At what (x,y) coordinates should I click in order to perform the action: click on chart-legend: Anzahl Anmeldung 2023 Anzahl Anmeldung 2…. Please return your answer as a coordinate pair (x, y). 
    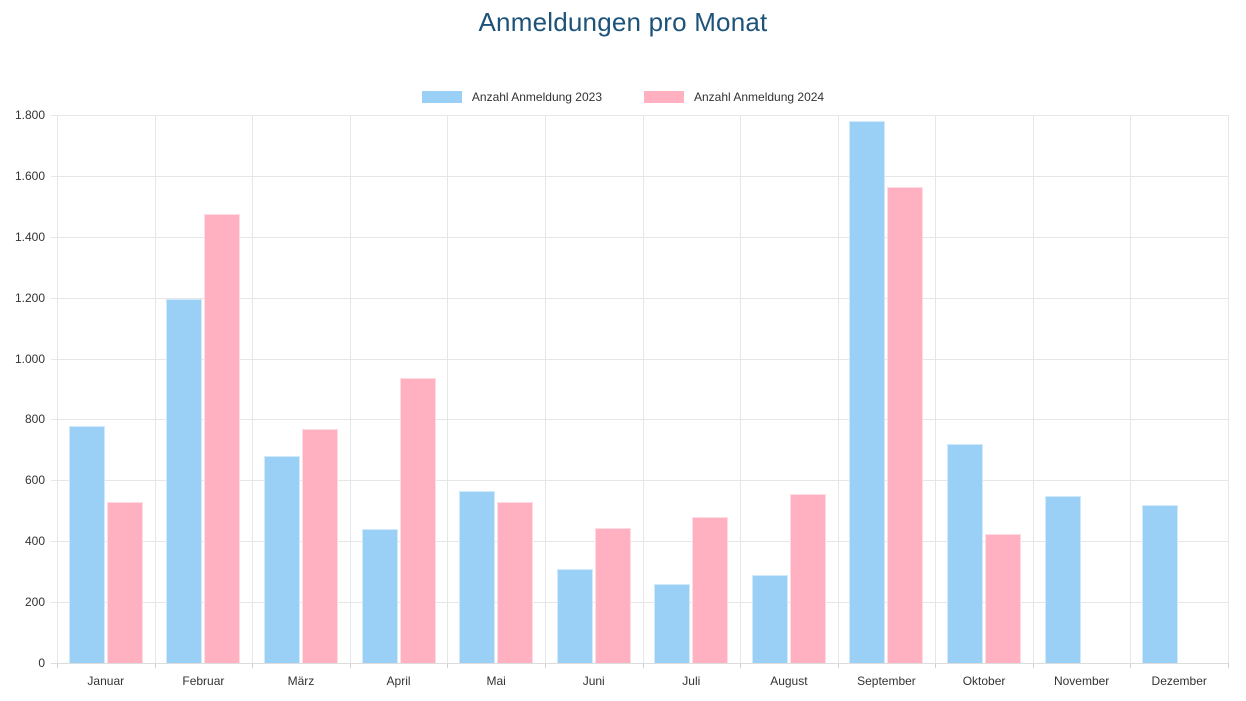
    Looking at the image, I should click on (623, 97).